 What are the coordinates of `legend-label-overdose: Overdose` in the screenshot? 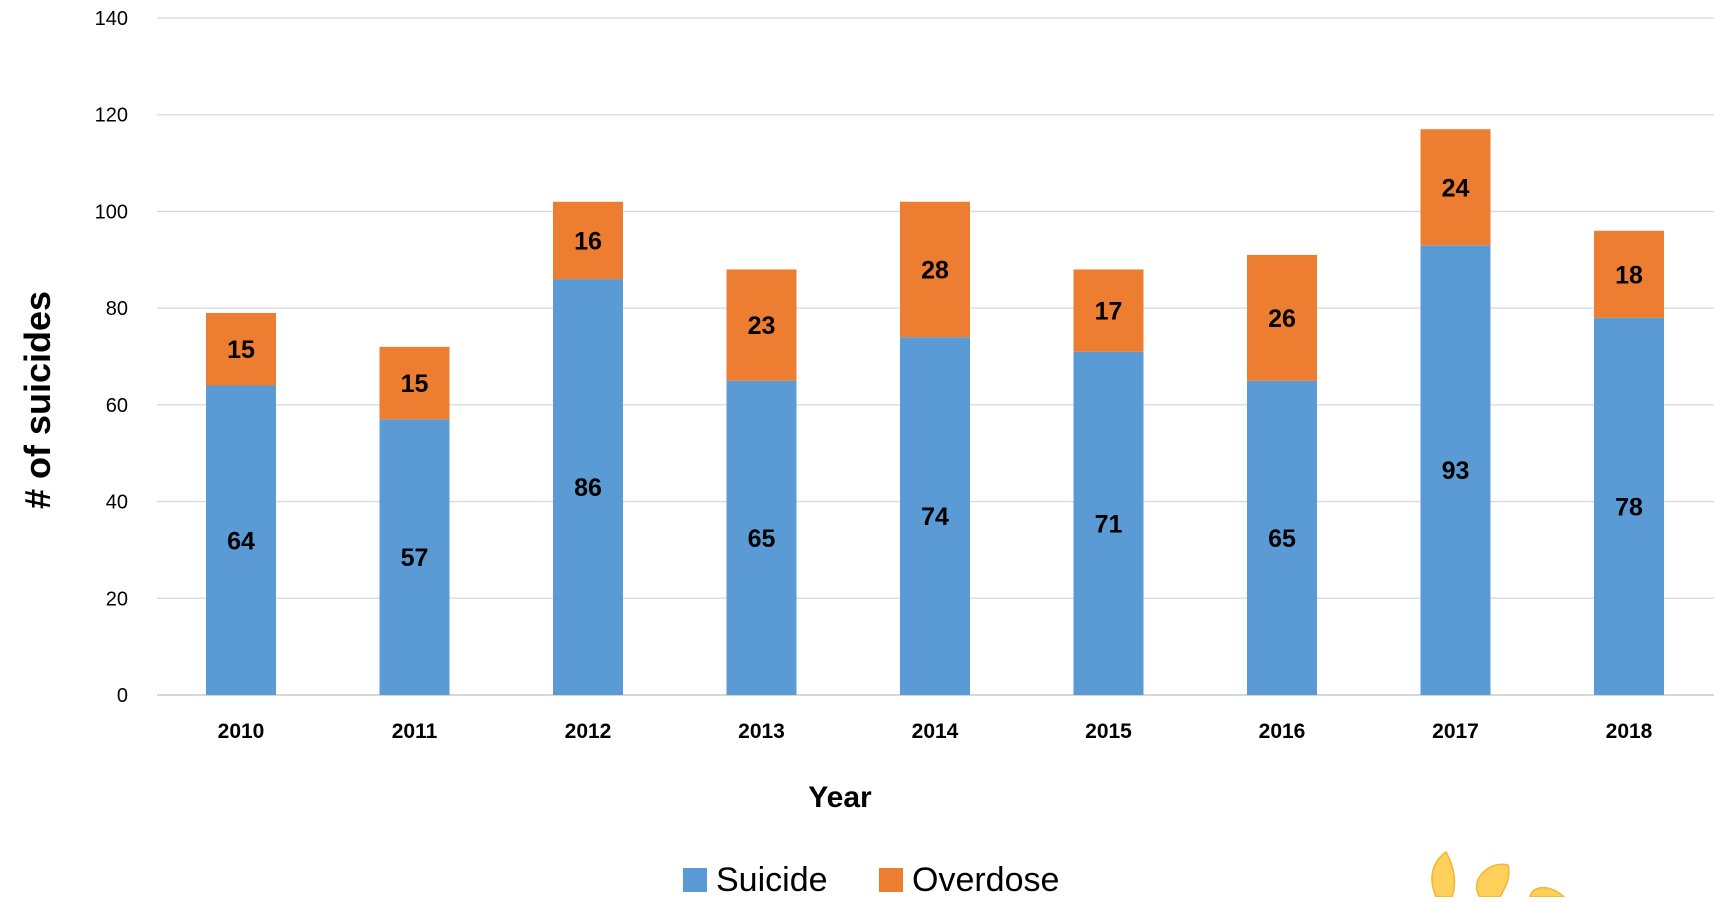 It's located at (985, 879).